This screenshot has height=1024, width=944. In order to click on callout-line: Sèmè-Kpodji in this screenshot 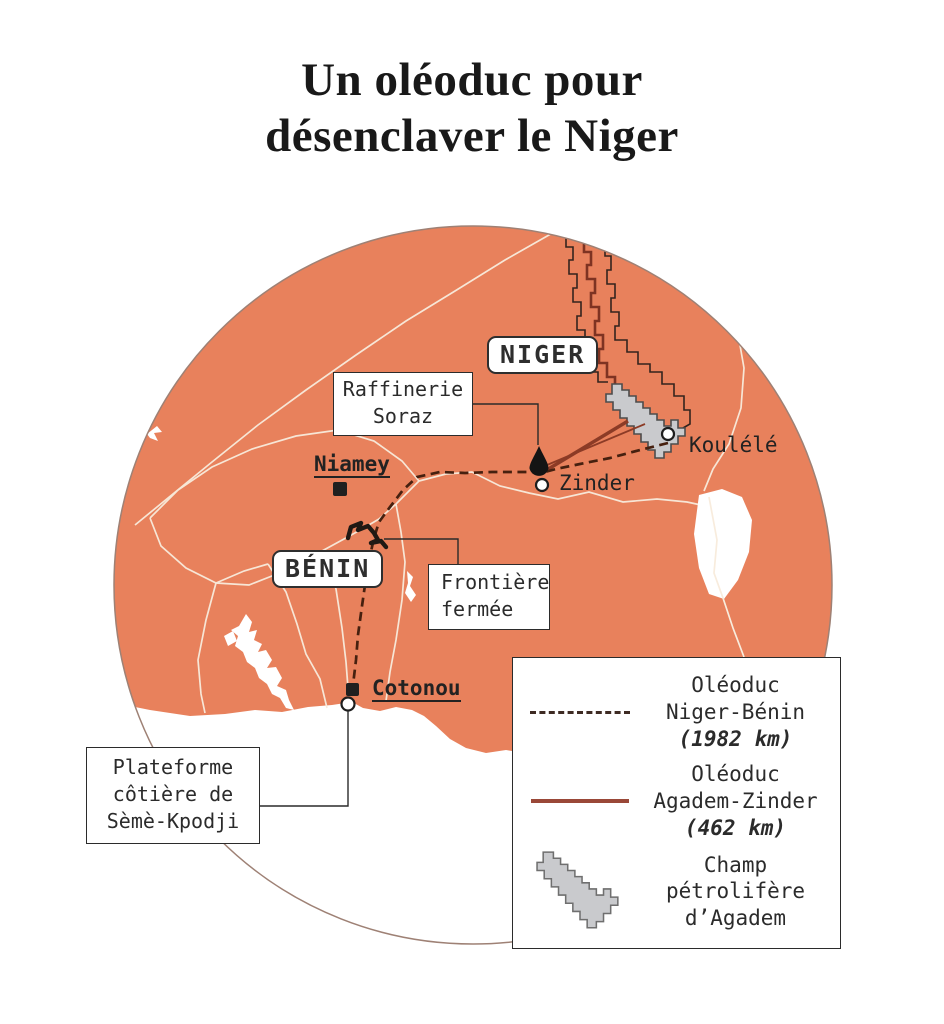, I will do `click(173, 821)`.